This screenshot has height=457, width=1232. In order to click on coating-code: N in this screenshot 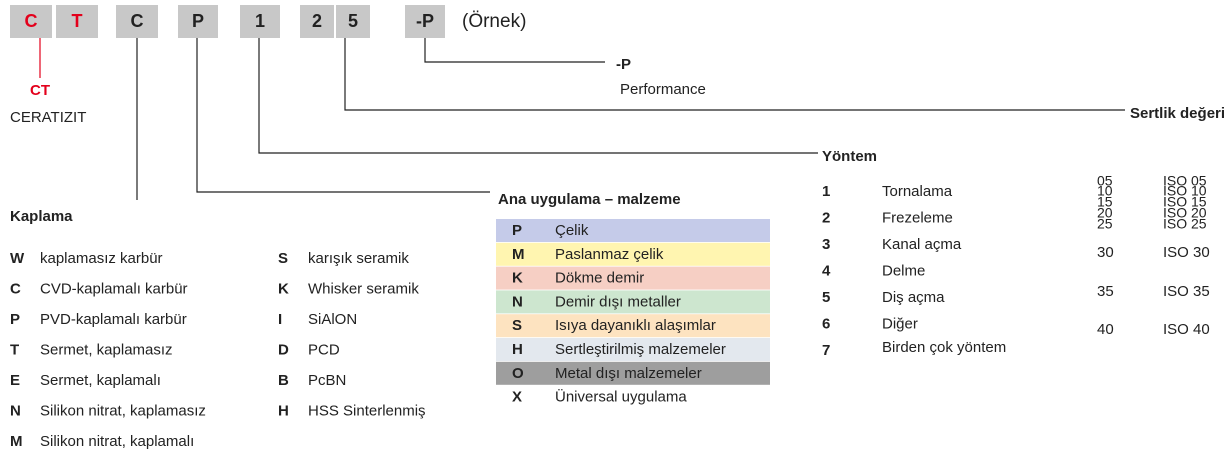, I will do `click(15, 410)`.